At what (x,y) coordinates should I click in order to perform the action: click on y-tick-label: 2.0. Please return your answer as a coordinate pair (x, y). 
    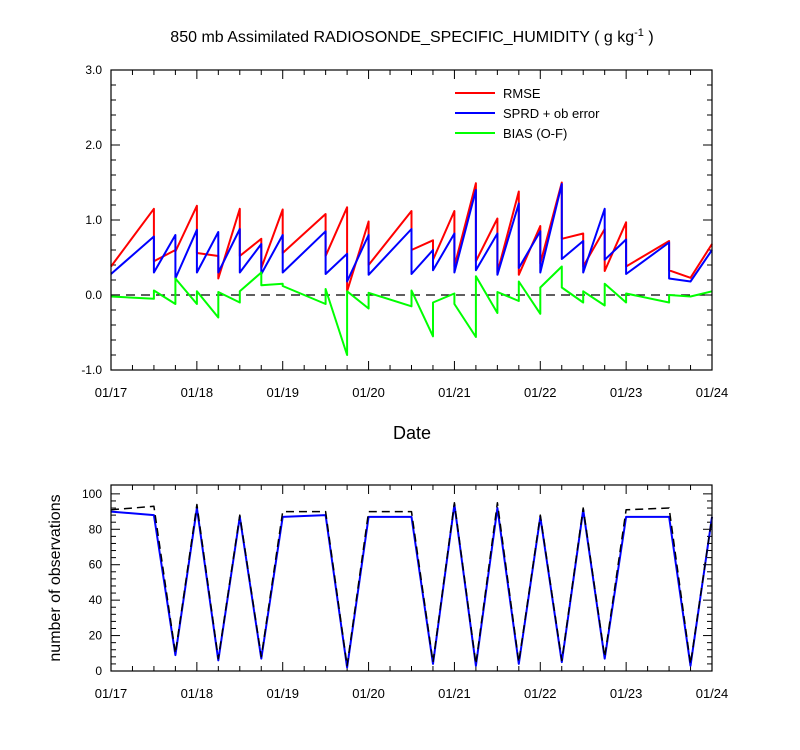
    Looking at the image, I should click on (93, 145).